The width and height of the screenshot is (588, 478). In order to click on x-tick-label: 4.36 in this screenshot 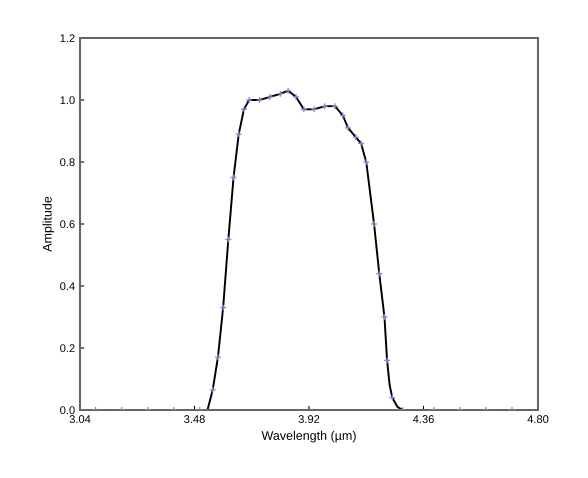, I will do `click(423, 419)`.